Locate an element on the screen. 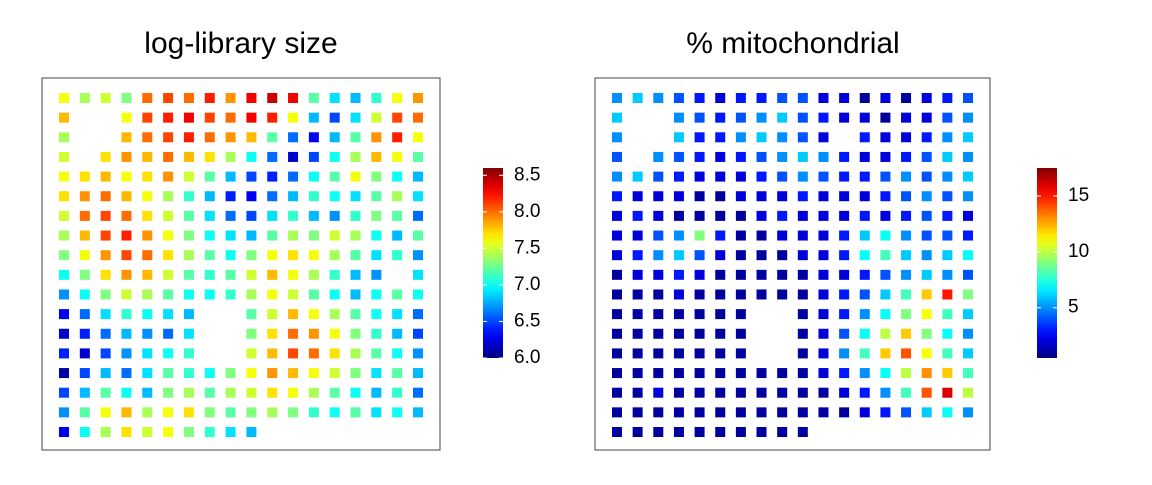 This screenshot has width=1152, height=485. colorbar-tick-label: 7.0 is located at coordinates (527, 284).